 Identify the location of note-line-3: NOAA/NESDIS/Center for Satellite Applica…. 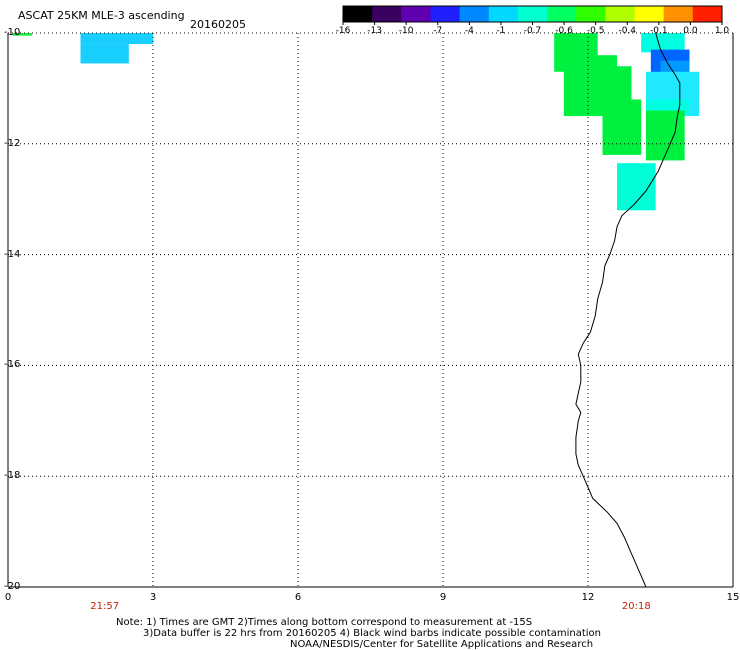
(442, 644).